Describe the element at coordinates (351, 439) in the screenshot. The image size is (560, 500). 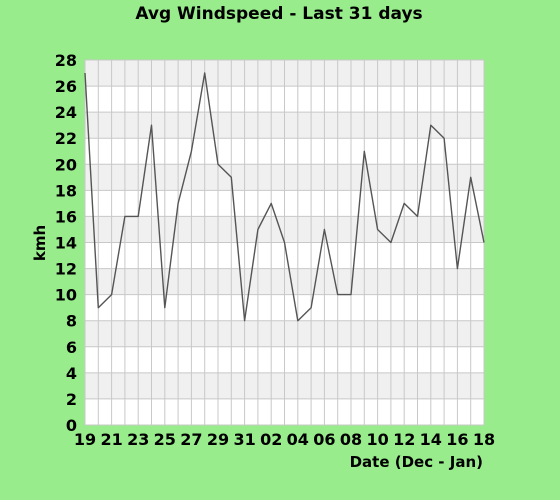
I see `x-tick-label: 08` at that location.